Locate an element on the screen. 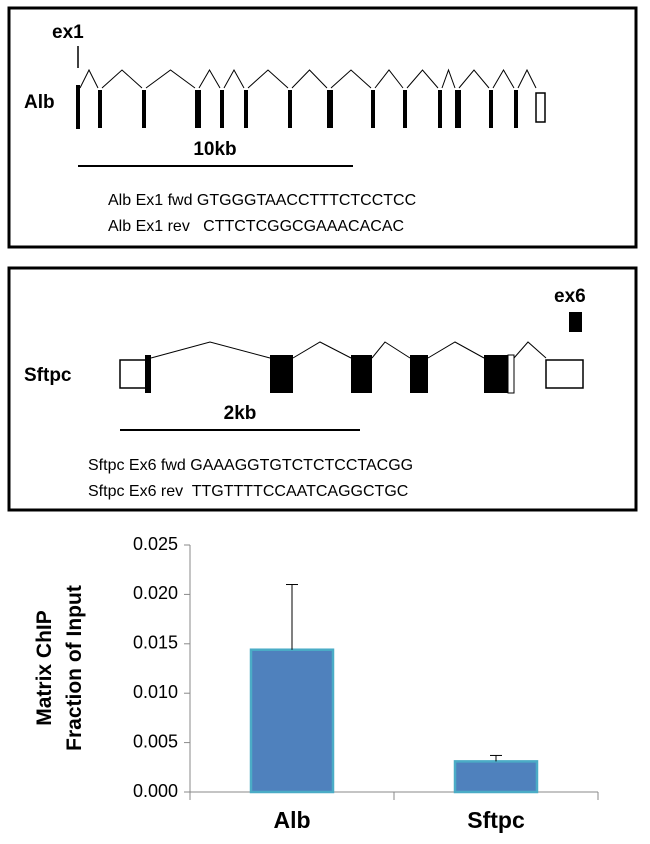 This screenshot has width=650, height=844. primer: Alb Ex1 rev CTTCTCGGCGAAACACAC is located at coordinates (256, 226).